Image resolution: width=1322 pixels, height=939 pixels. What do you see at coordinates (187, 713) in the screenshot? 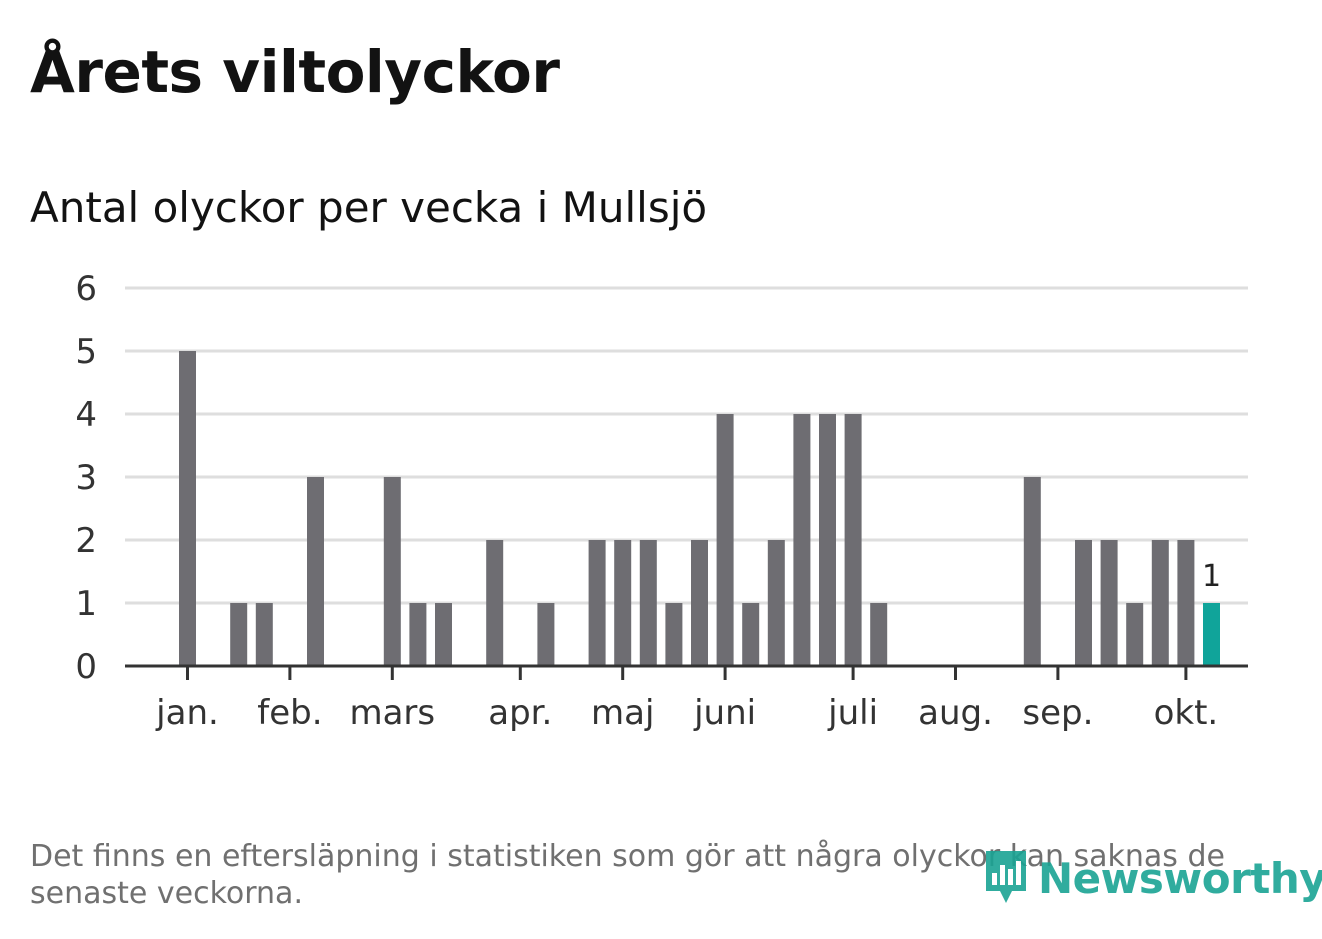
I see `x-tick-label: jan.` at bounding box center [187, 713].